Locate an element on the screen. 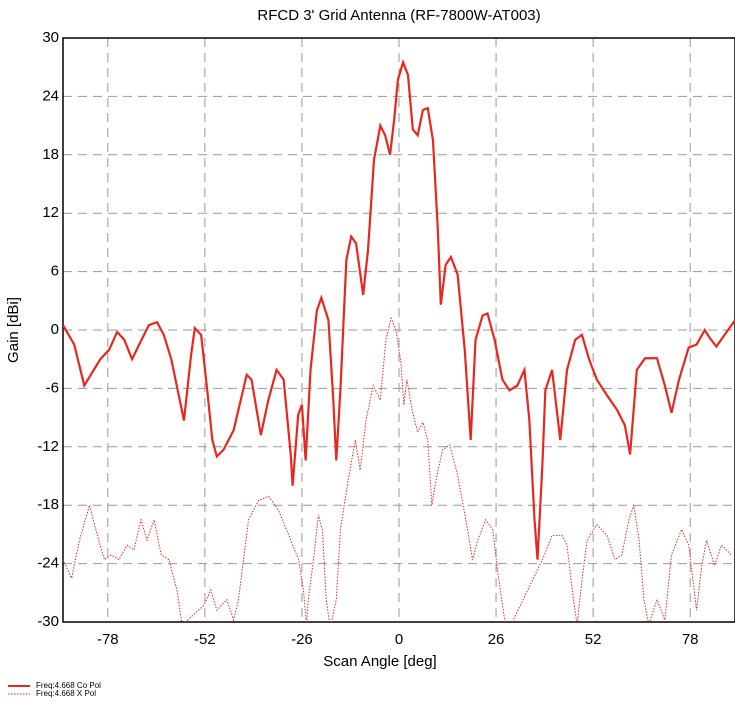 Image resolution: width=735 pixels, height=719 pixels. x-tick-label: -26 is located at coordinates (302, 639).